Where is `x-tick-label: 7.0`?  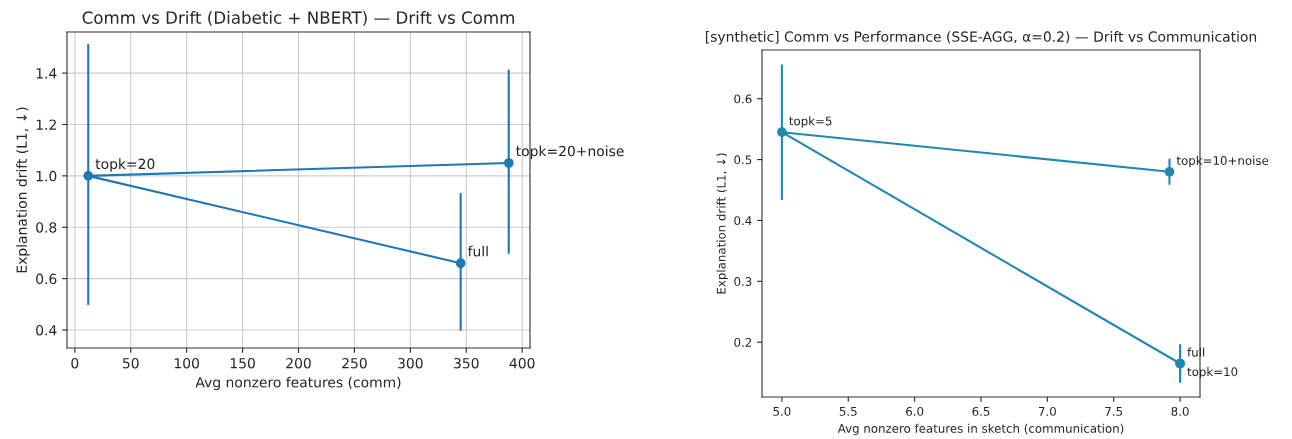 x-tick-label: 7.0 is located at coordinates (1047, 411).